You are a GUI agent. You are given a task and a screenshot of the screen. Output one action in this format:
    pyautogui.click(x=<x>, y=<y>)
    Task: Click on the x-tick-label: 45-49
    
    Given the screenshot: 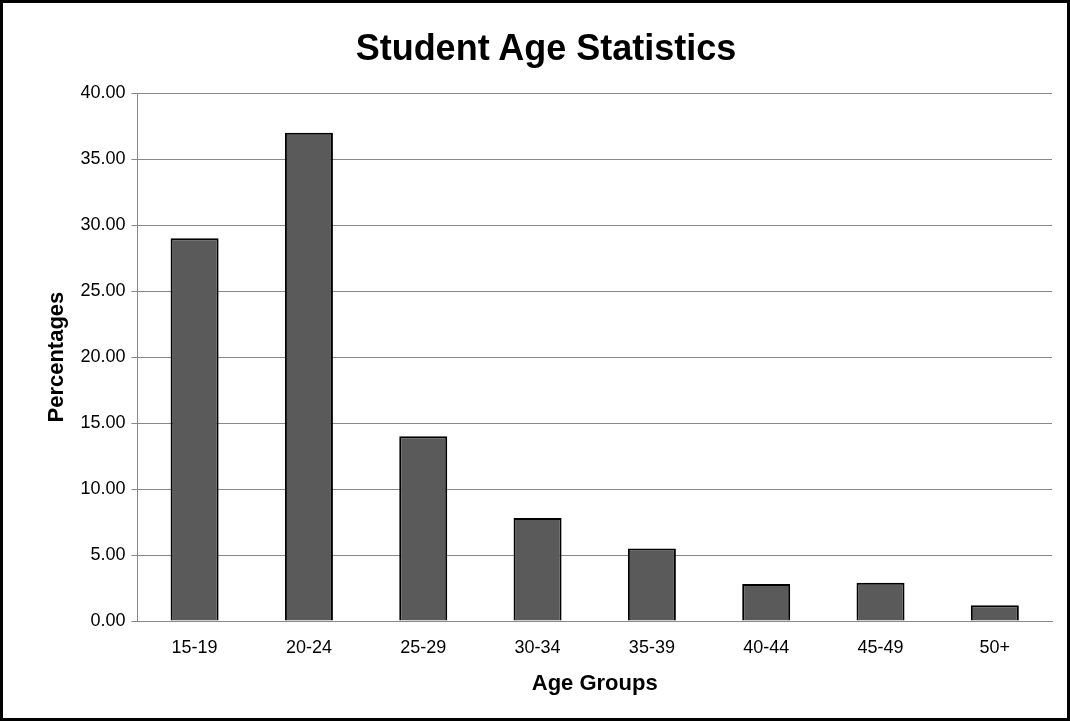 What is the action you would take?
    pyautogui.click(x=880, y=646)
    